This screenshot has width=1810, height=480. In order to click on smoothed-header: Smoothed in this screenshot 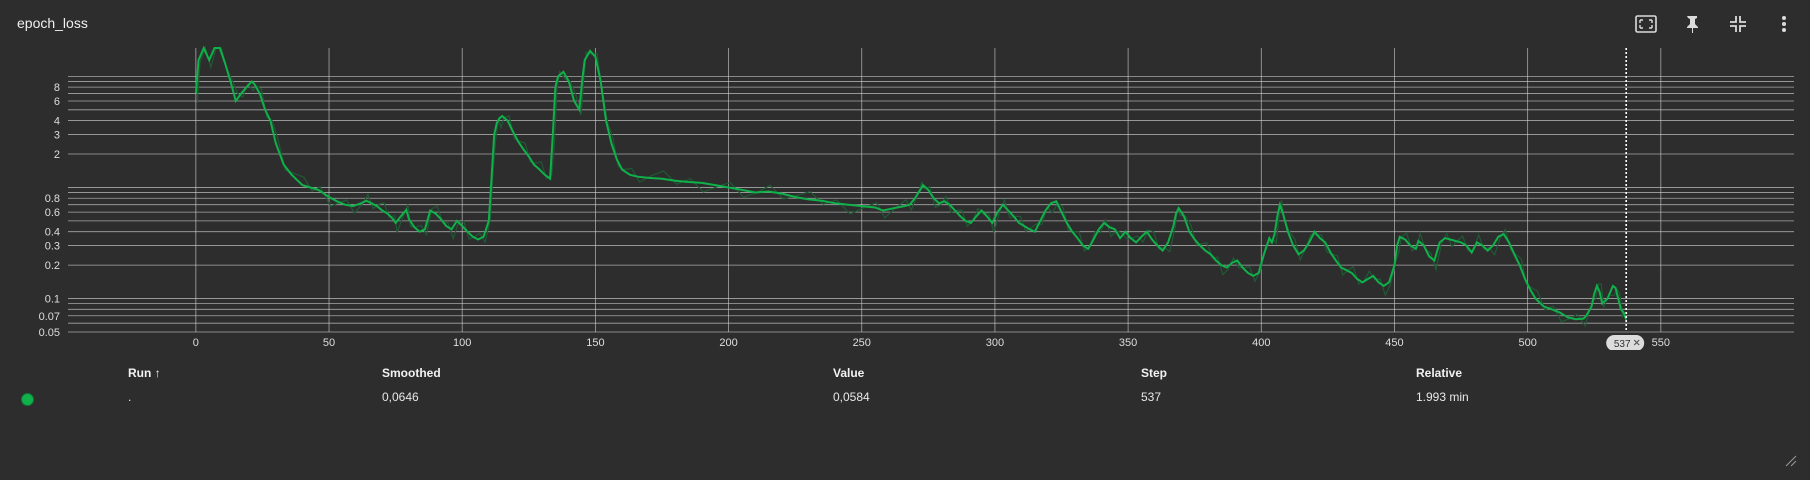, I will do `click(411, 373)`.